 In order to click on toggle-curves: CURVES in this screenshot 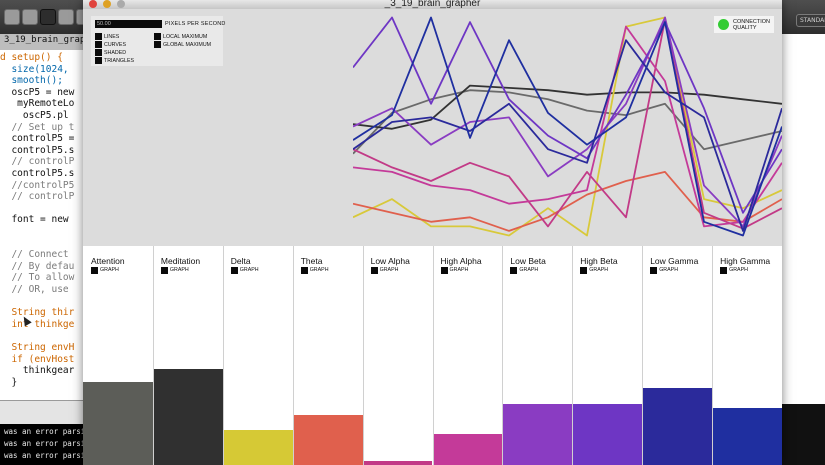, I will do `click(110, 45)`.